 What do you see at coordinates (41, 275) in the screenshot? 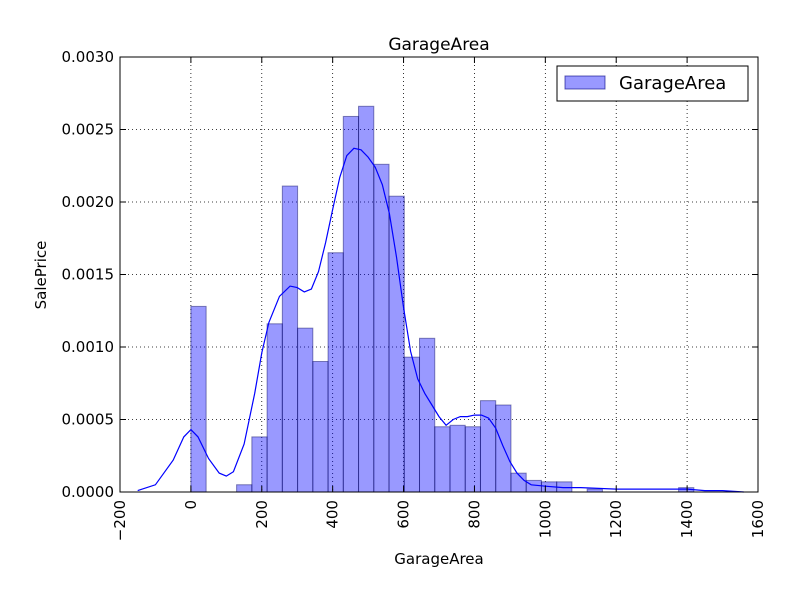
I see `y-axis-label: SalePrice` at bounding box center [41, 275].